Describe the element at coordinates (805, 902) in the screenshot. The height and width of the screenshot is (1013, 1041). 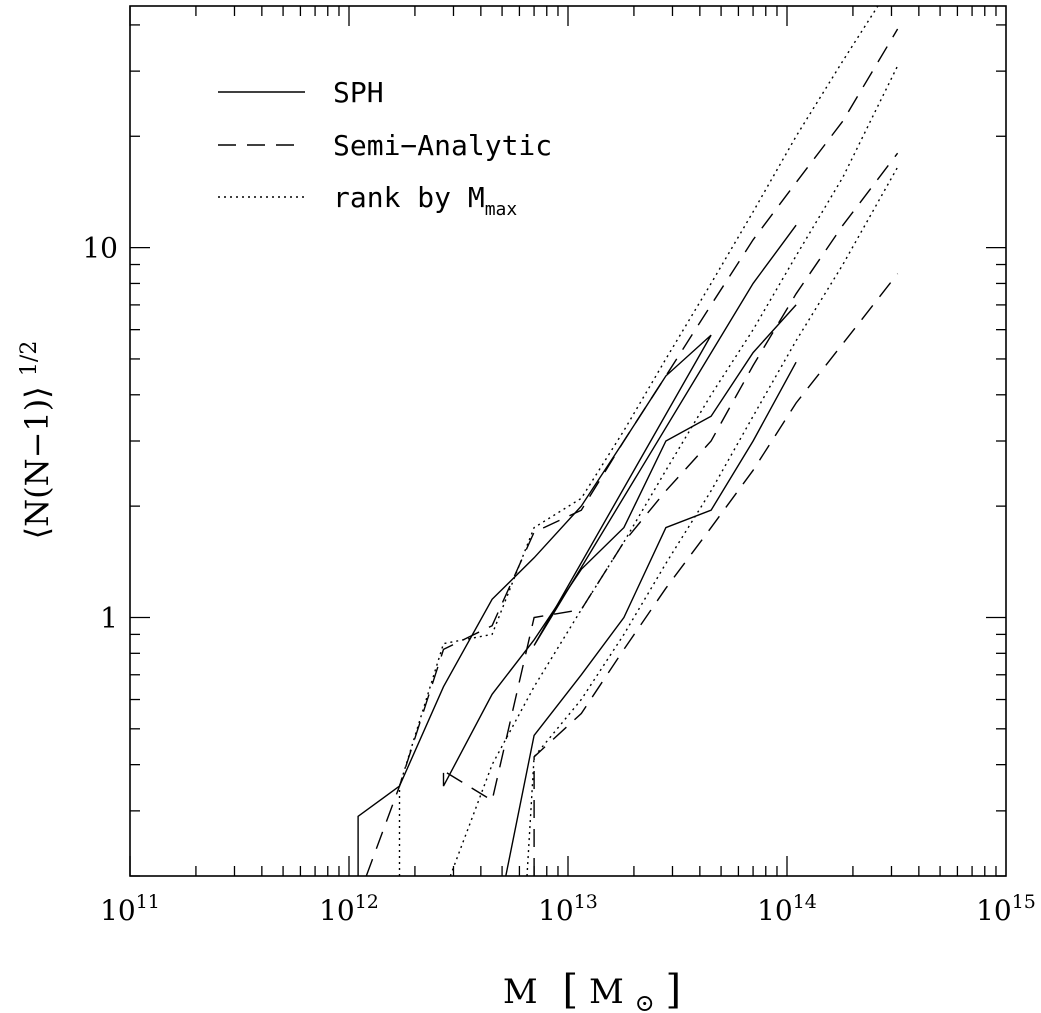
I see `x-tick-label-exp: 14` at that location.